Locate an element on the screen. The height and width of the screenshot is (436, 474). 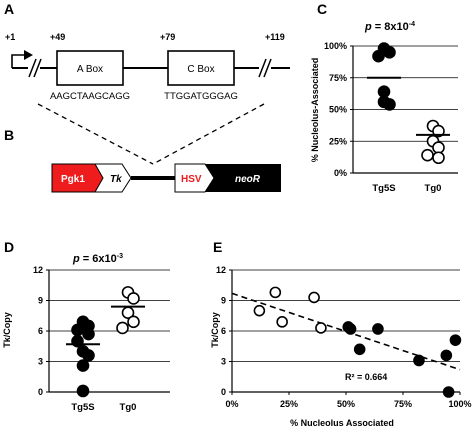
panel-d-chart: 0 3 6 9 12 Tg5S Tg0 is located at coordinates (101, 339).